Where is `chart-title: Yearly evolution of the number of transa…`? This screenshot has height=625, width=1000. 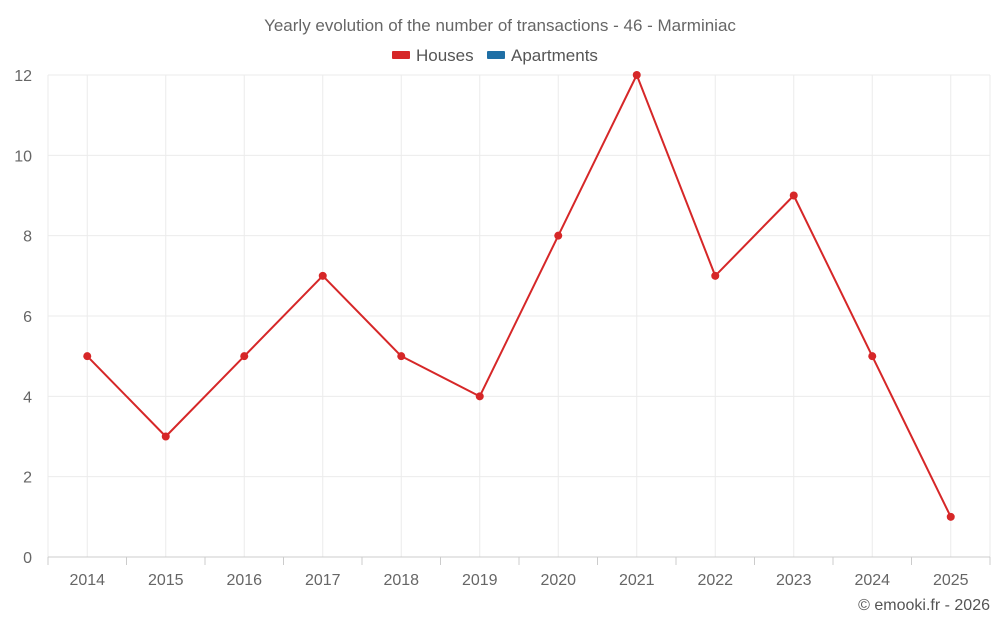
chart-title: Yearly evolution of the number of transa… is located at coordinates (500, 25).